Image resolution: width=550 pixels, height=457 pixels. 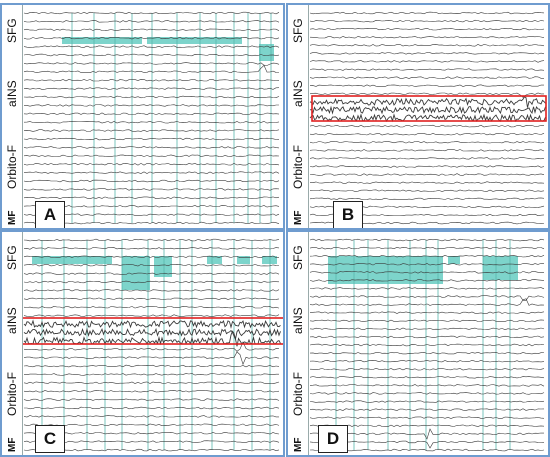 I want to click on panel-a-label-orbitof: Orbito-F, so click(x=12, y=166).